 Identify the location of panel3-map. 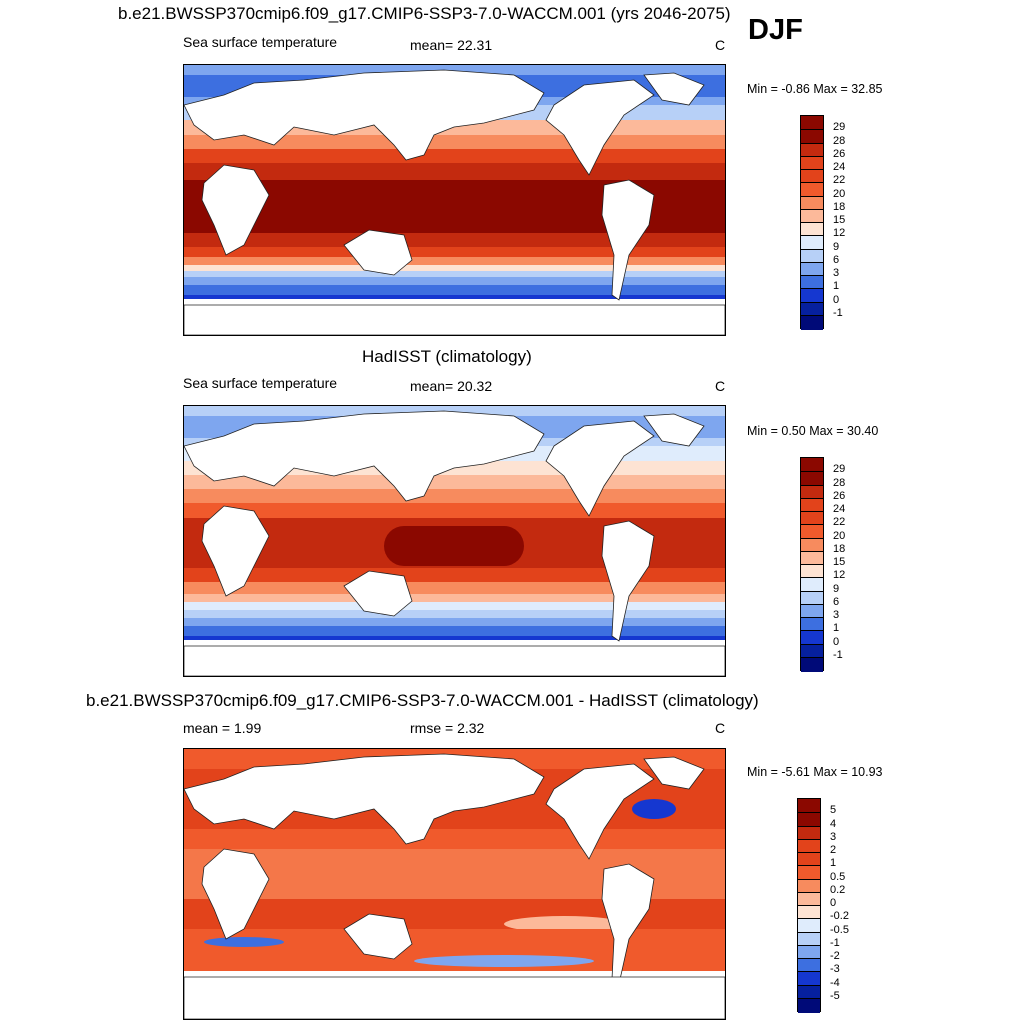
(454, 884).